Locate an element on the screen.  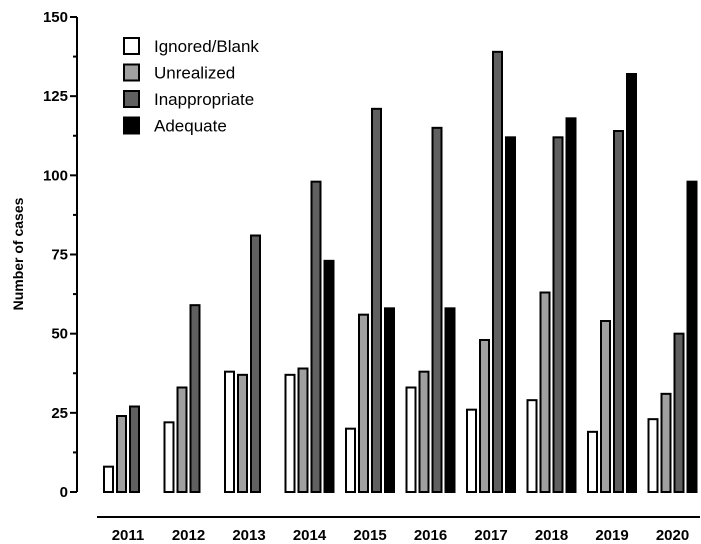
legend-label: Inappropriate is located at coordinates (204, 99).